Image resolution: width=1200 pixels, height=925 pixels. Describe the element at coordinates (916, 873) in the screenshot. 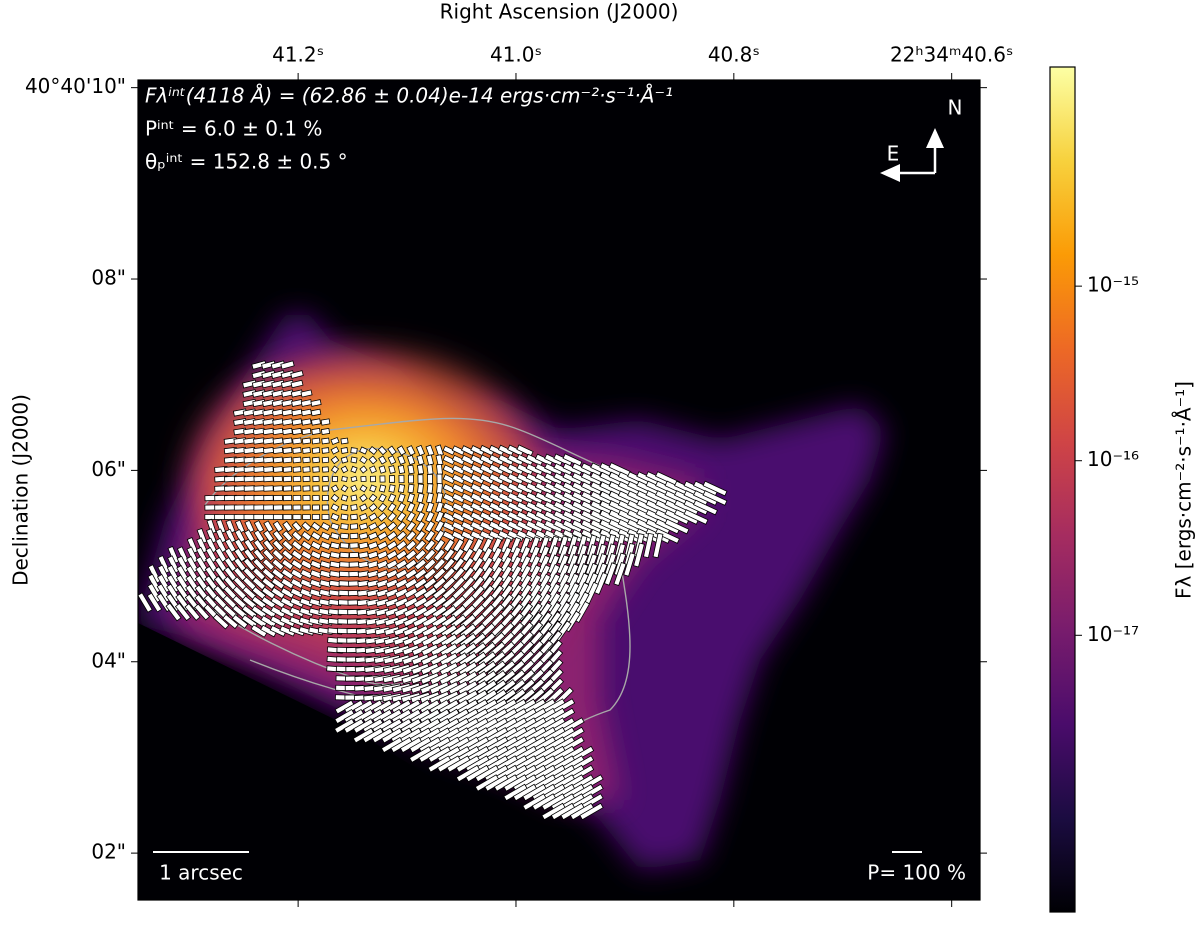

I see `vector-scale-label: P= 100 %` at that location.